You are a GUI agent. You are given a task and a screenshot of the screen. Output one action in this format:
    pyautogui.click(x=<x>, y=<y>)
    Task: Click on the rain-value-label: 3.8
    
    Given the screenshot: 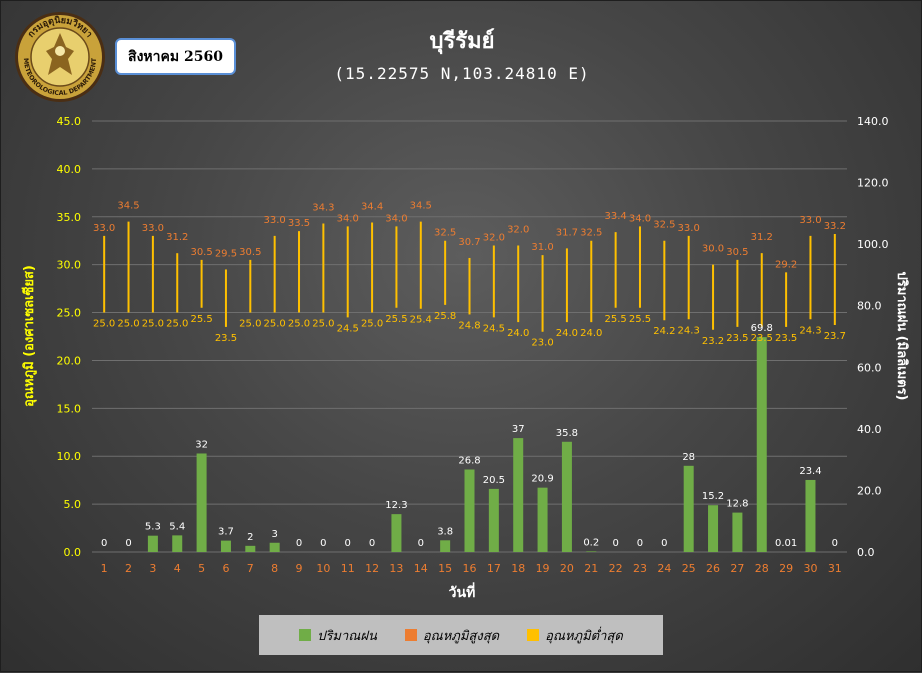 What is the action you would take?
    pyautogui.click(x=445, y=531)
    